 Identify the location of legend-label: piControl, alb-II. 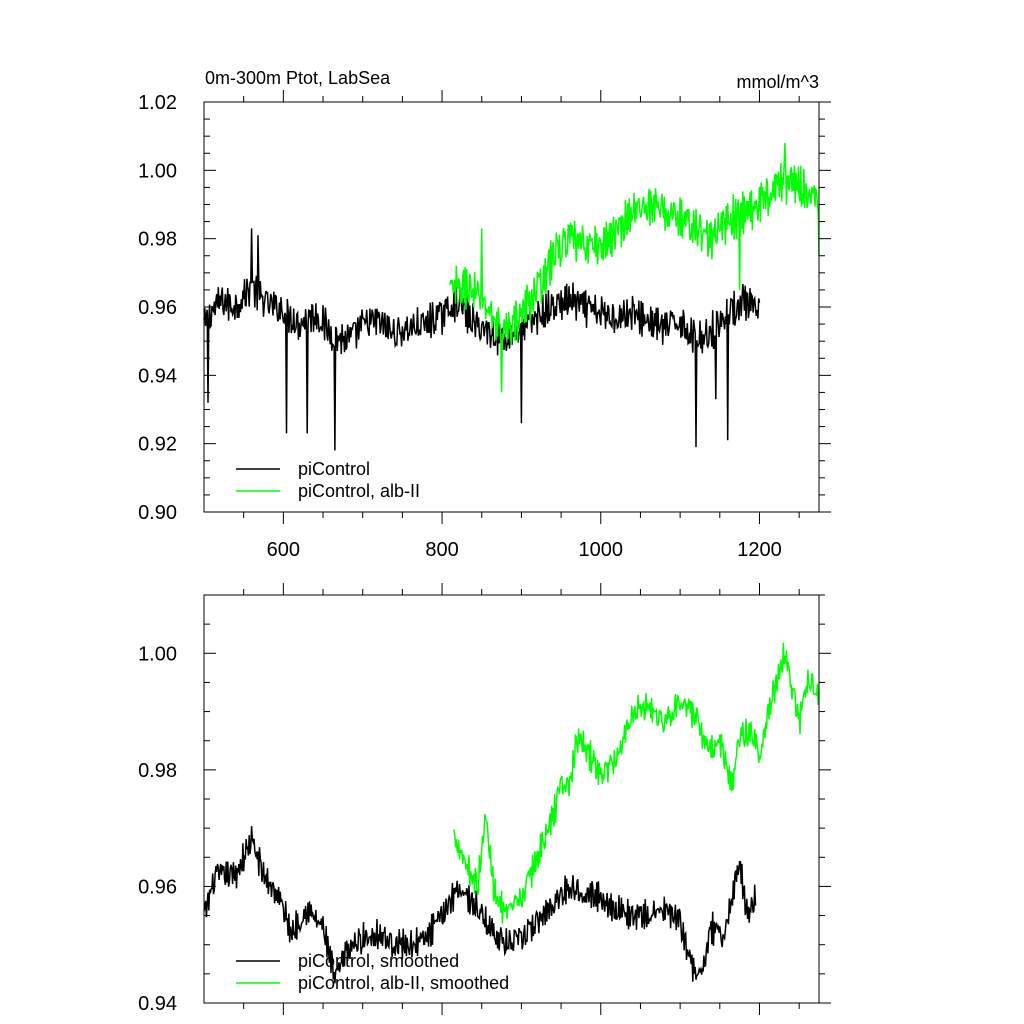
(359, 491).